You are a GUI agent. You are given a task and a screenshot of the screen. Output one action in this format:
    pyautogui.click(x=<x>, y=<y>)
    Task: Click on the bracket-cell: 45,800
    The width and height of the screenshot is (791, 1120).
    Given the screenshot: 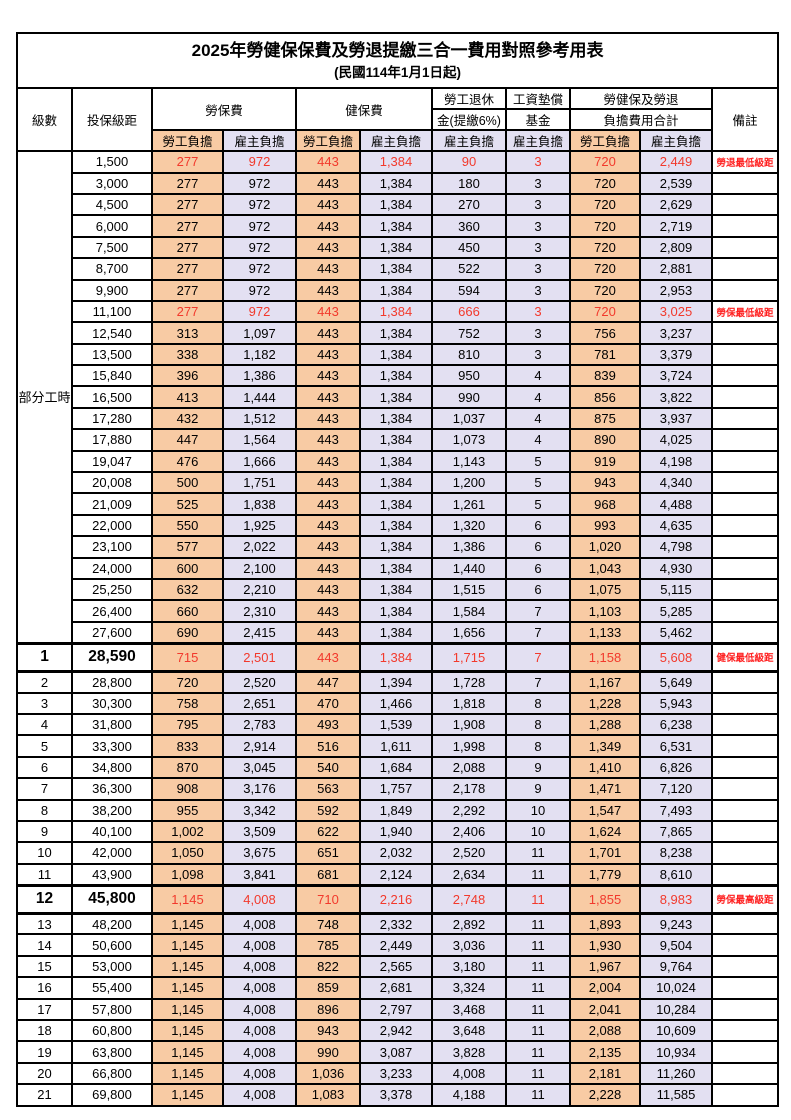 What is the action you would take?
    pyautogui.click(x=112, y=899)
    